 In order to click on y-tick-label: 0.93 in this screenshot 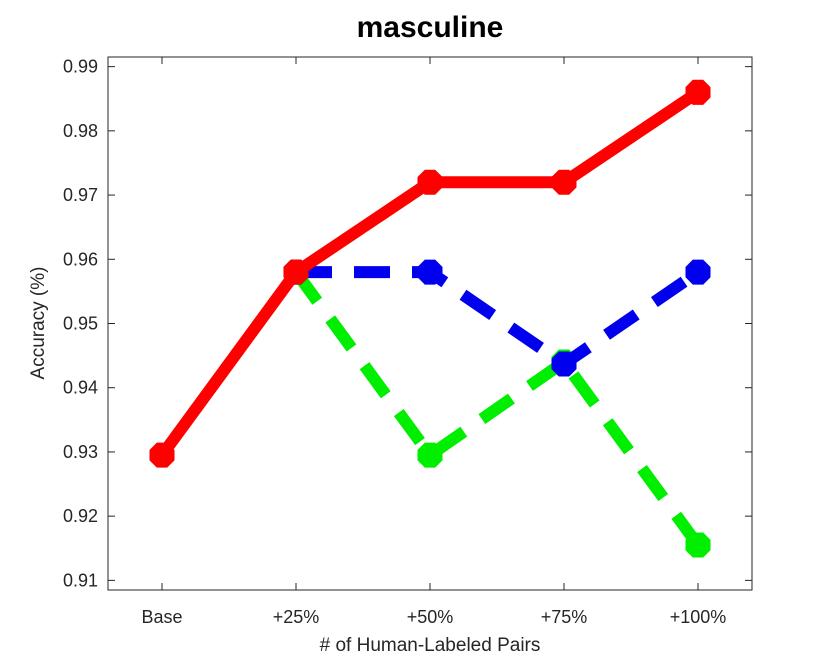, I will do `click(80, 452)`.